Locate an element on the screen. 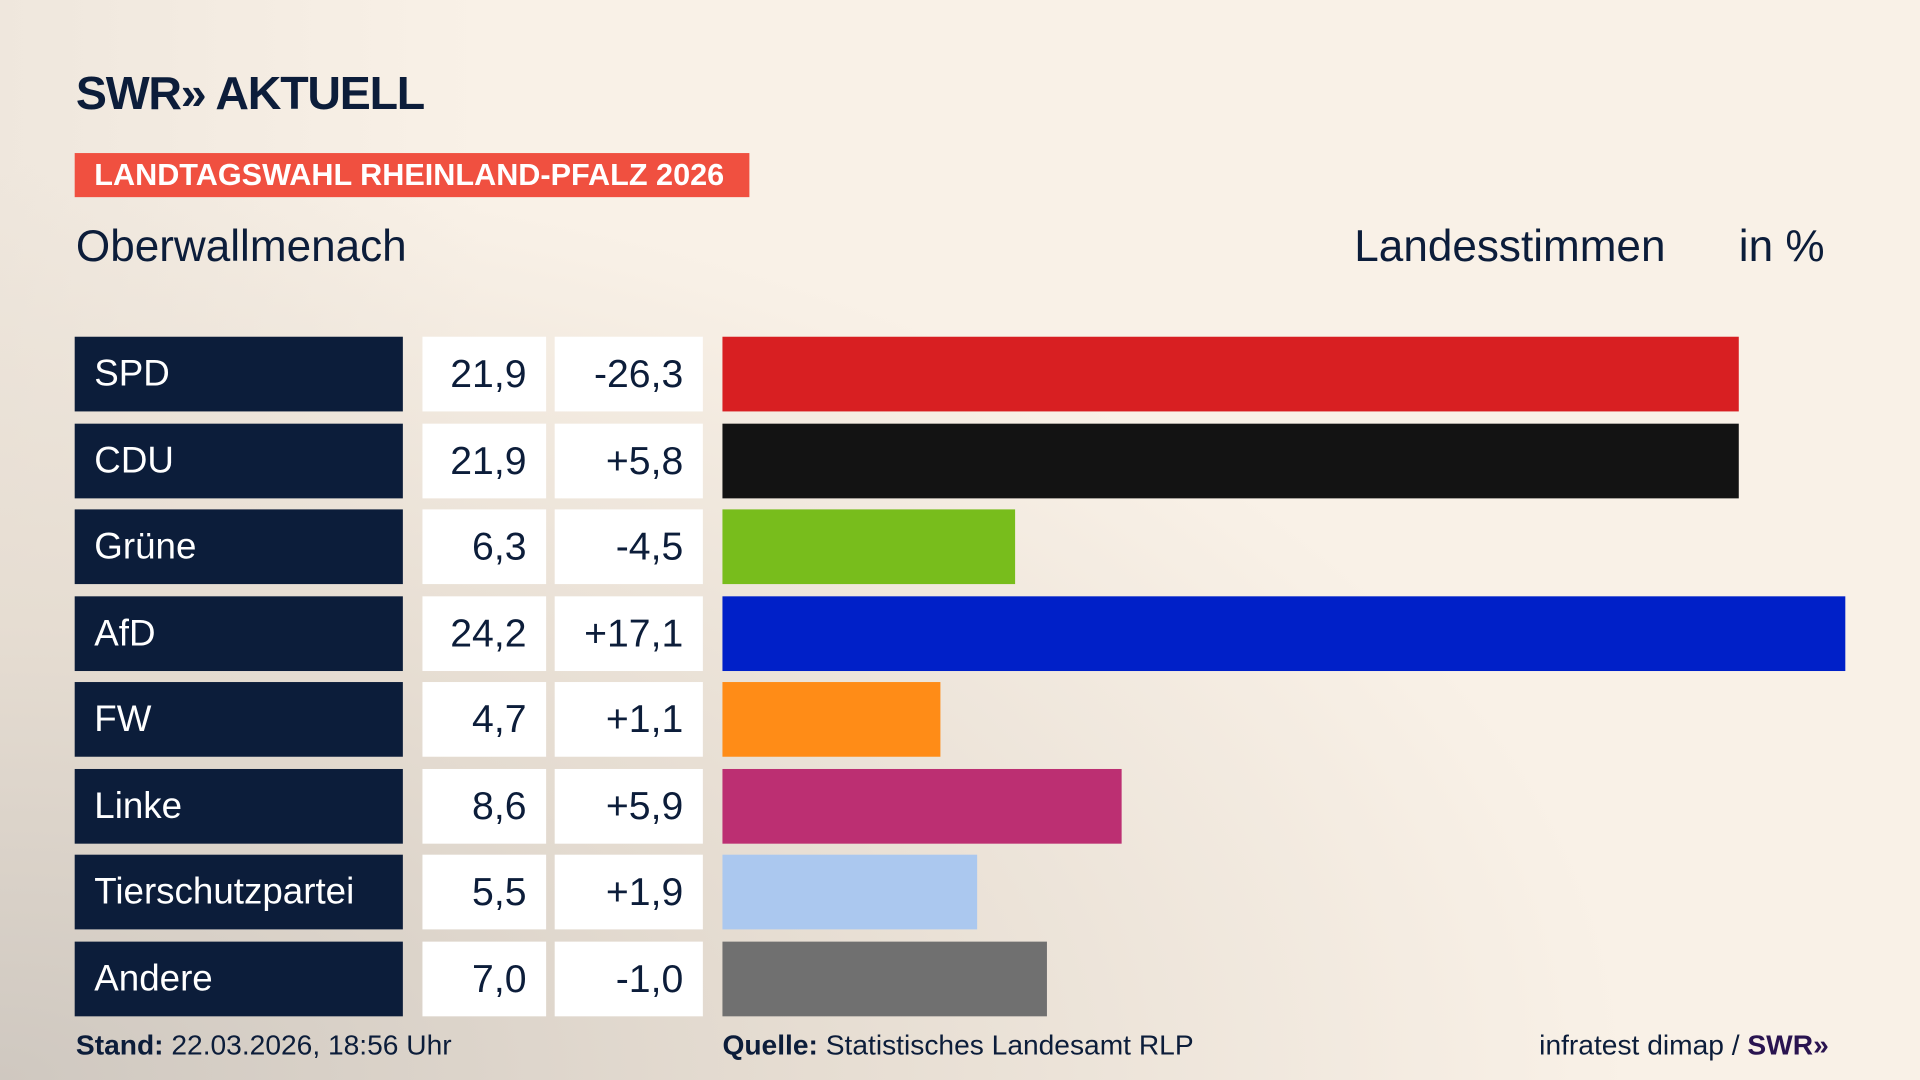 The width and height of the screenshot is (1920, 1080). value-label: 7,0 is located at coordinates (484, 978).